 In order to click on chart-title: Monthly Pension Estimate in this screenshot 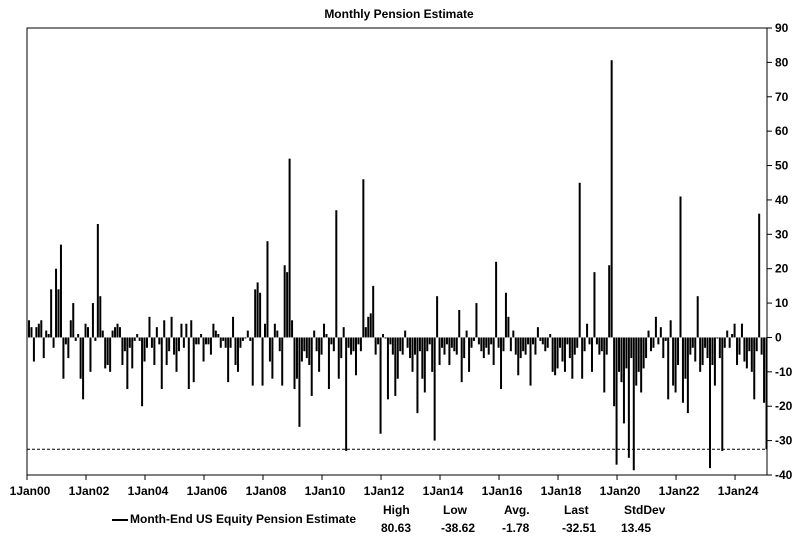, I will do `click(399, 14)`.